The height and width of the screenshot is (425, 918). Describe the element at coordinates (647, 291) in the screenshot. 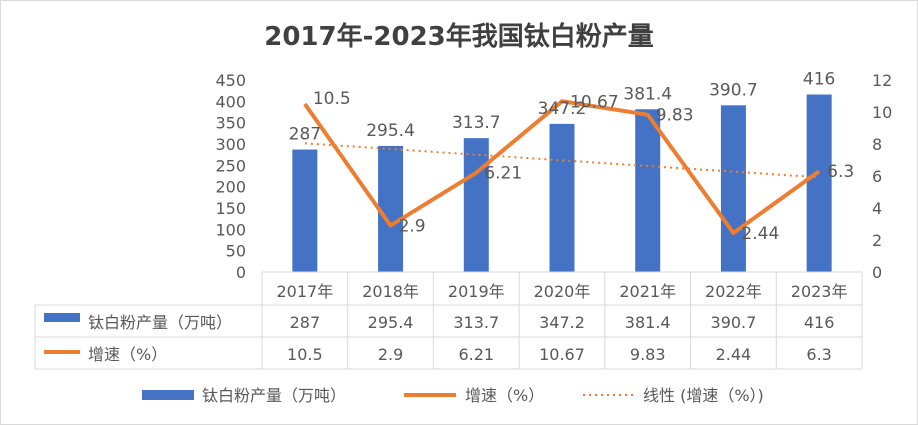

I see `category-label: 2021年` at that location.